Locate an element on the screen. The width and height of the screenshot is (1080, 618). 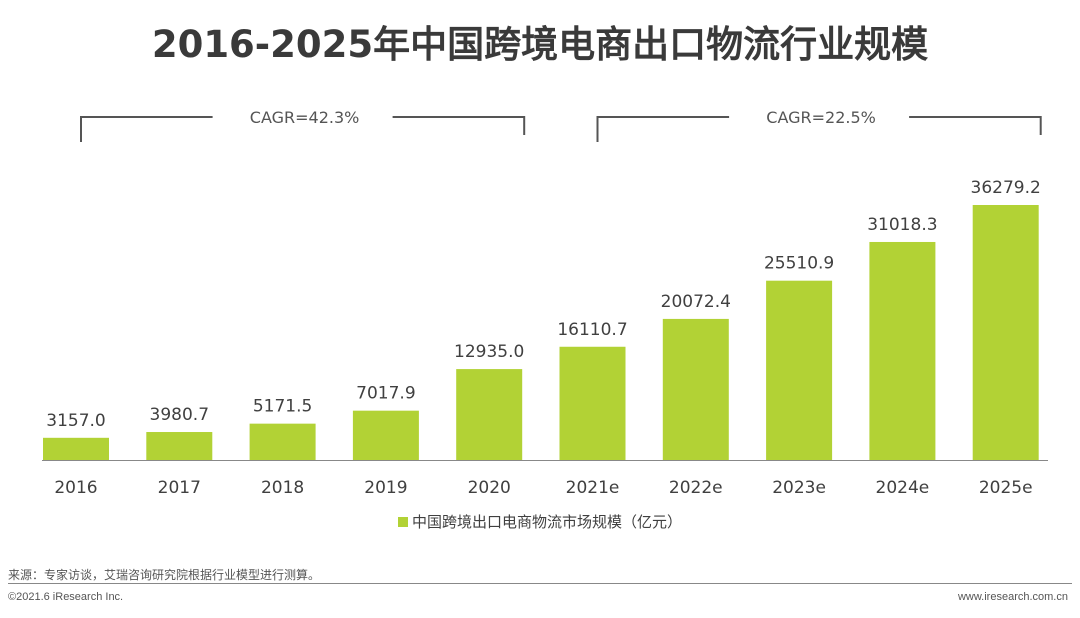
data-label: 16110.7 is located at coordinates (592, 330).